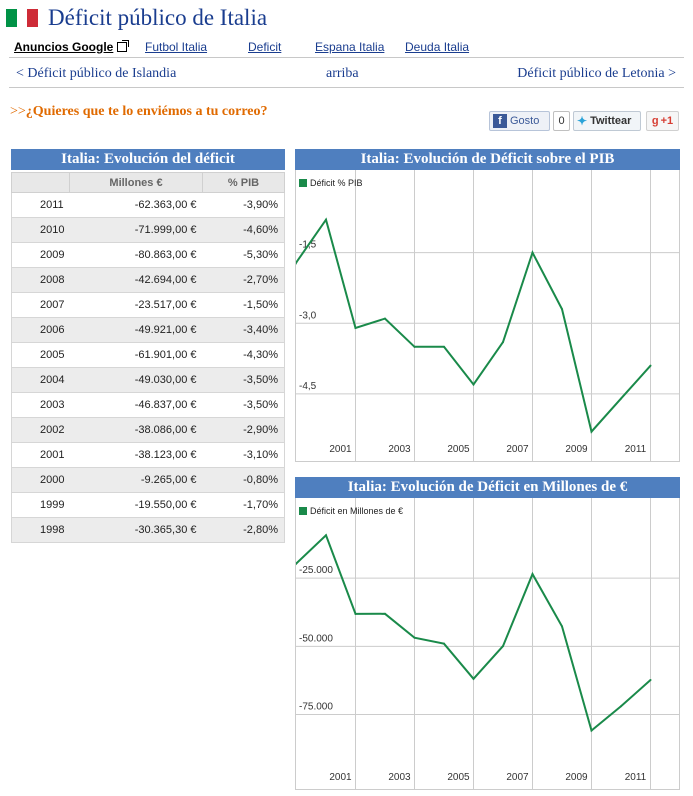  What do you see at coordinates (136, 305) in the screenshot?
I see `cell-millones: -23.517,00 €` at bounding box center [136, 305].